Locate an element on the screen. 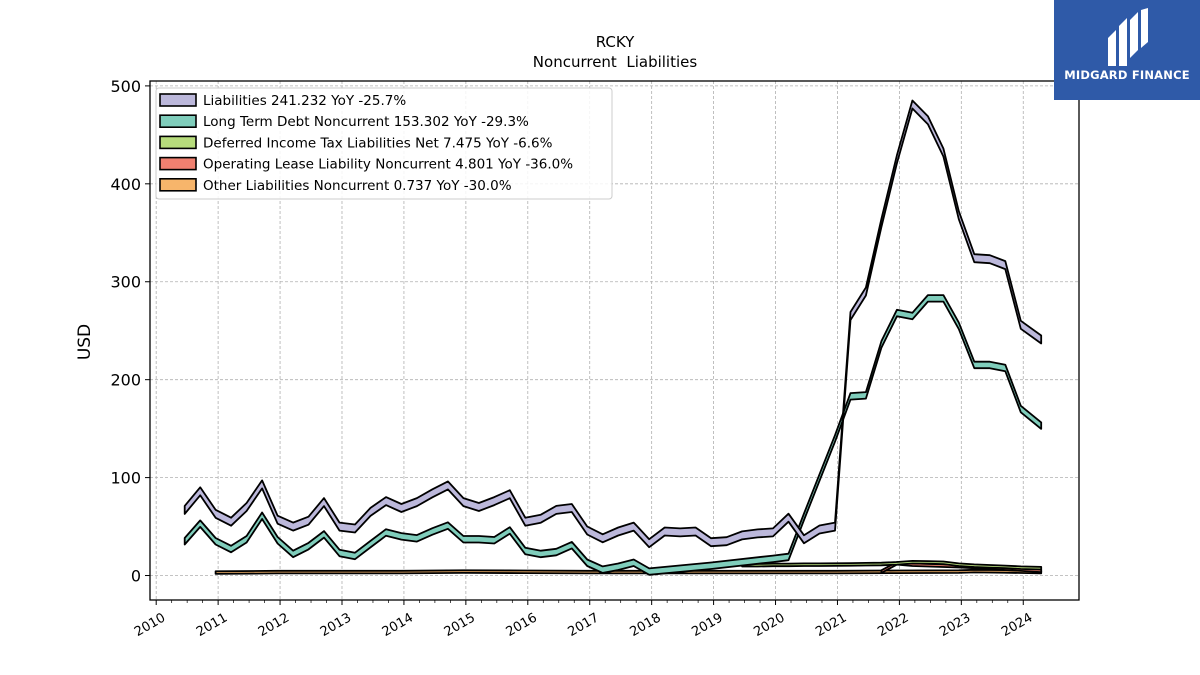  x-tick-label: 2010 is located at coordinates (150, 625).